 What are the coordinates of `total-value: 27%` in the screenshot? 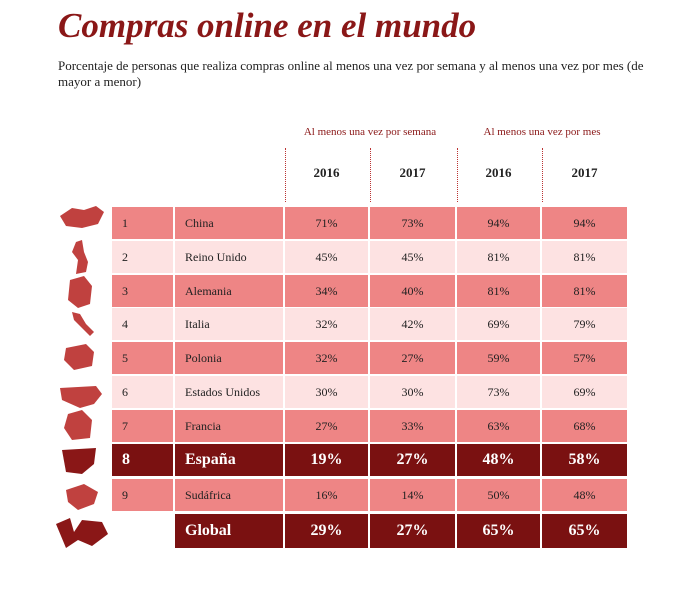 It's located at (412, 531).